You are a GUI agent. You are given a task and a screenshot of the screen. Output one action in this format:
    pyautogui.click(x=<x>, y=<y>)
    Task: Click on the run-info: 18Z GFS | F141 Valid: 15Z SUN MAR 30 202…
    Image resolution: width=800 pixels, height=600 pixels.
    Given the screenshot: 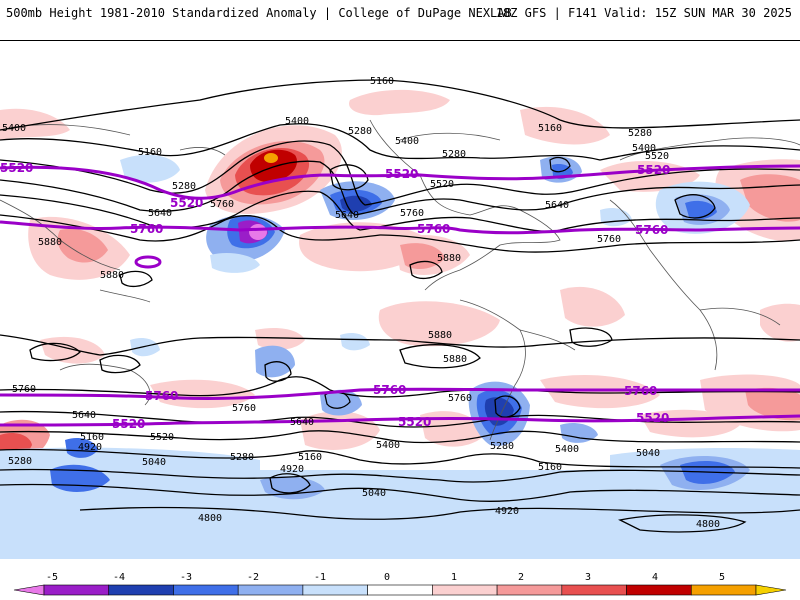 What is the action you would take?
    pyautogui.click(x=643, y=13)
    